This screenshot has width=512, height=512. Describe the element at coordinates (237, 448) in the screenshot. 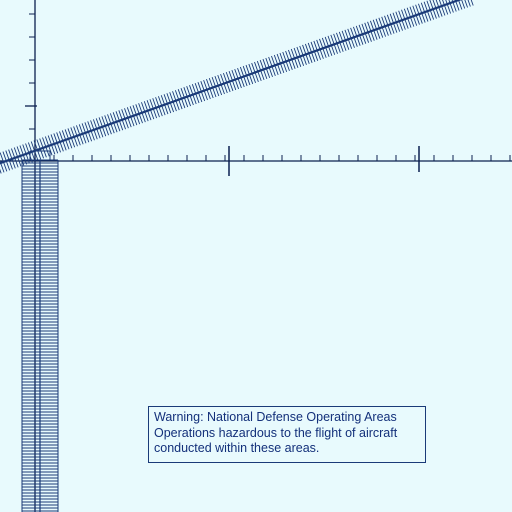

I see `warning-line-3: conducted within these areas.` at that location.